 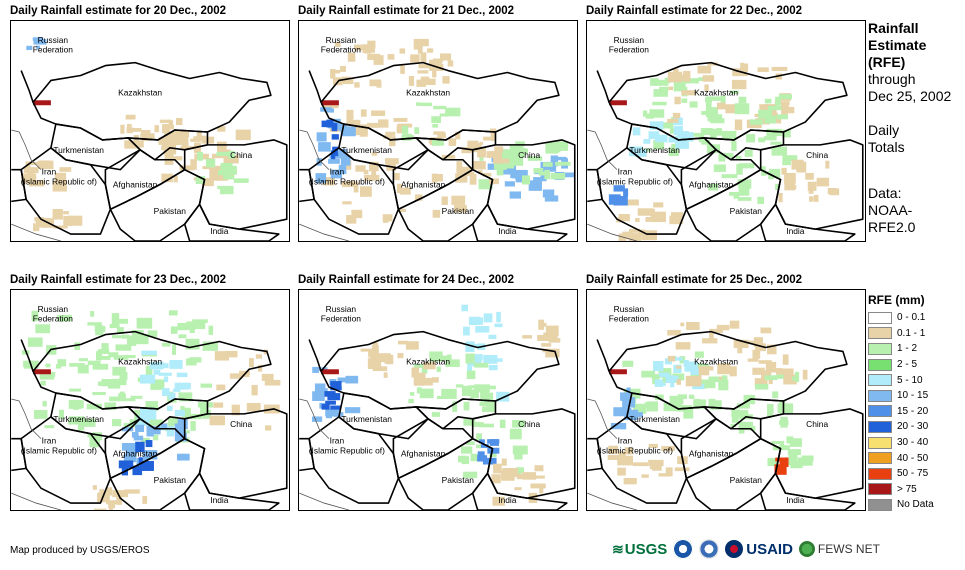 What do you see at coordinates (880, 317) in the screenshot?
I see `legend-swatch` at bounding box center [880, 317].